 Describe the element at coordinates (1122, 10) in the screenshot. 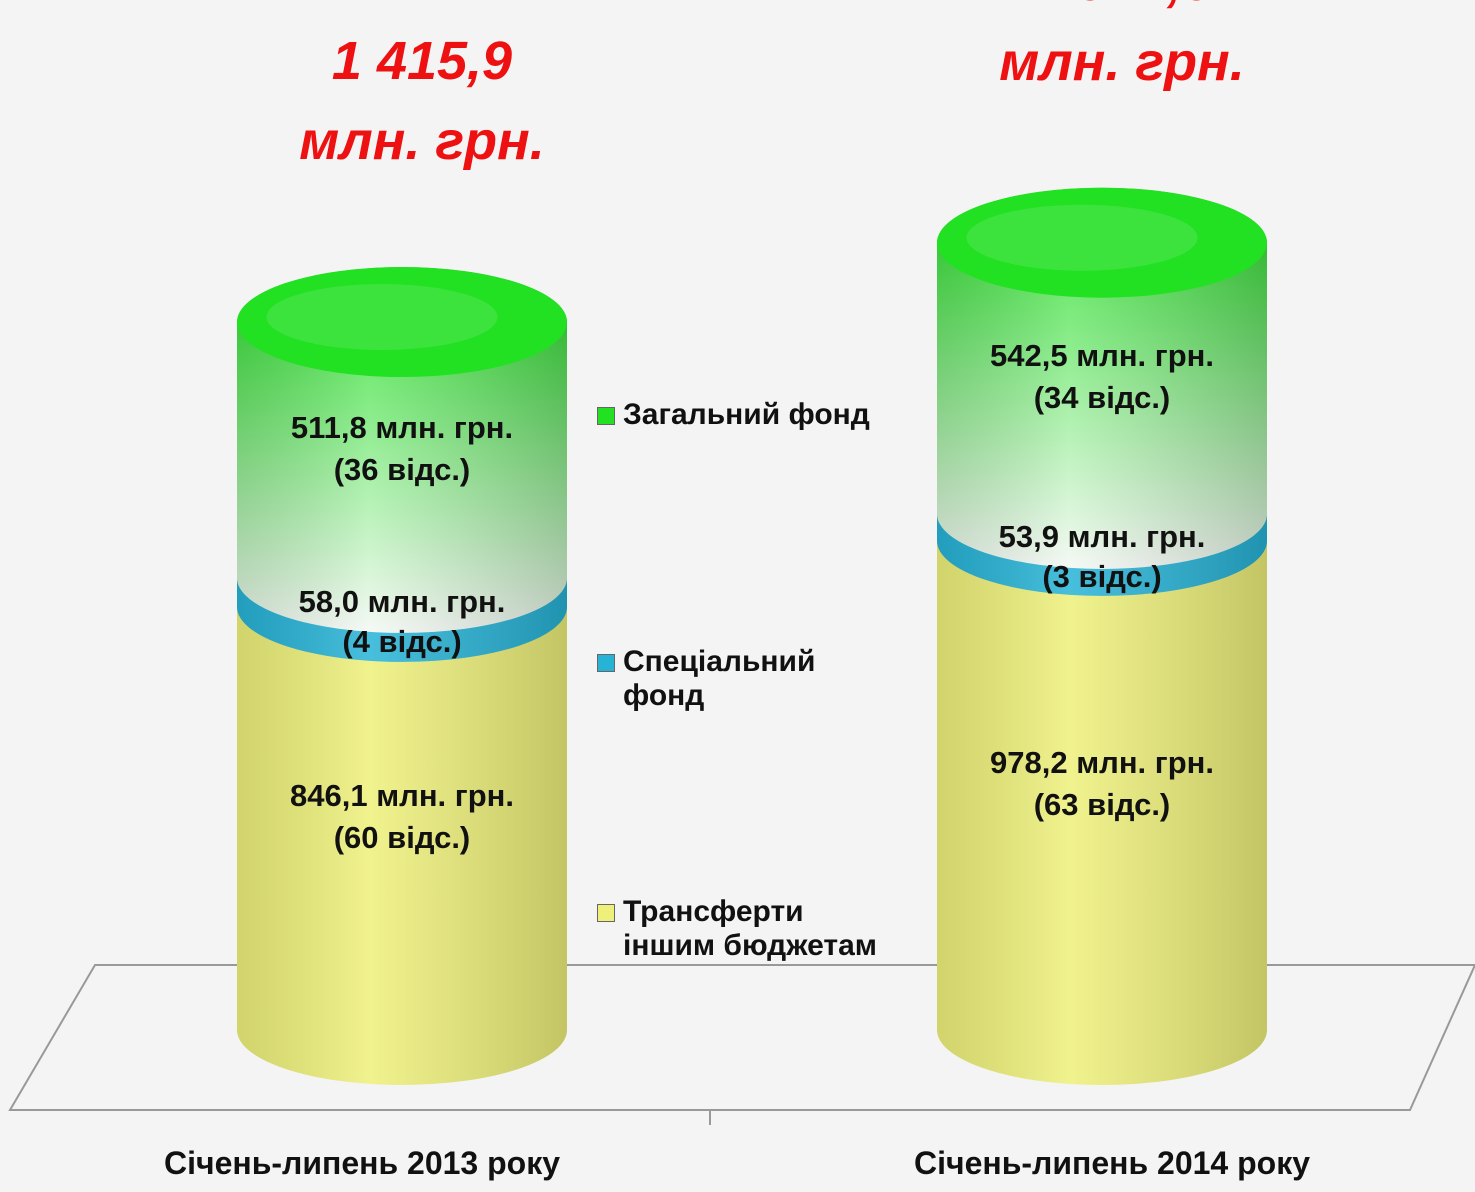

I see `total-label: 1 574,6` at that location.